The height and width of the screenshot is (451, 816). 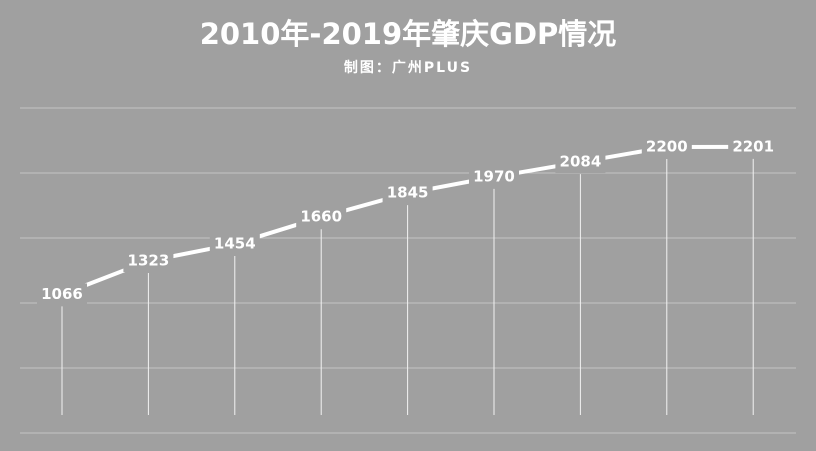 I want to click on data-label: 2200, so click(x=667, y=147).